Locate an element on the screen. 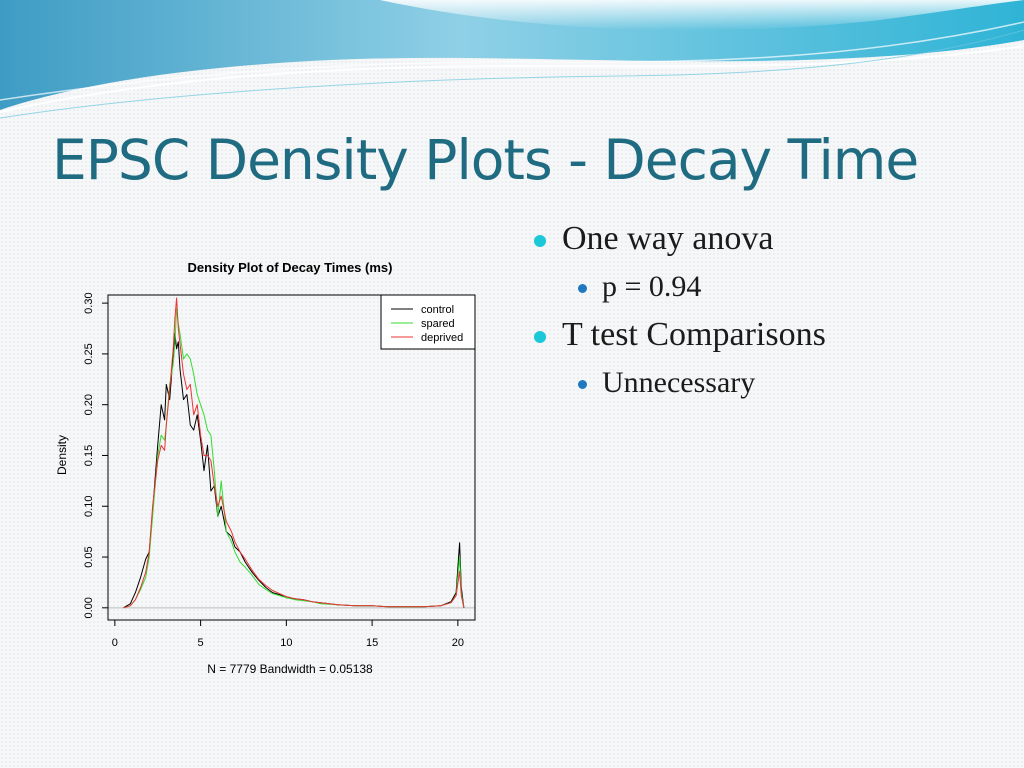  y-tick-label: 0.10 is located at coordinates (89, 506).